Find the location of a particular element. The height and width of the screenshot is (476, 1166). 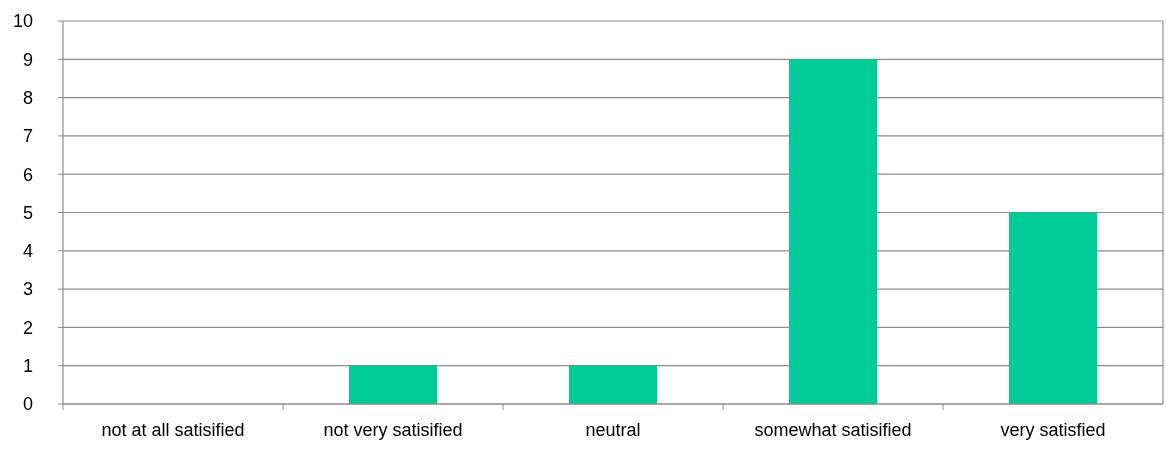

x-tick-label: not very satisified is located at coordinates (393, 430).